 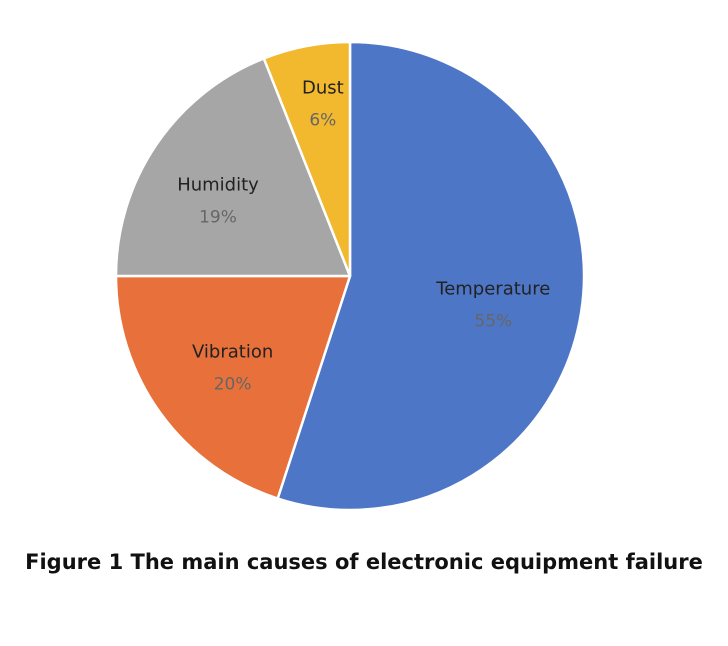 What do you see at coordinates (233, 167) in the screenshot?
I see `pie-slice-humidity` at bounding box center [233, 167].